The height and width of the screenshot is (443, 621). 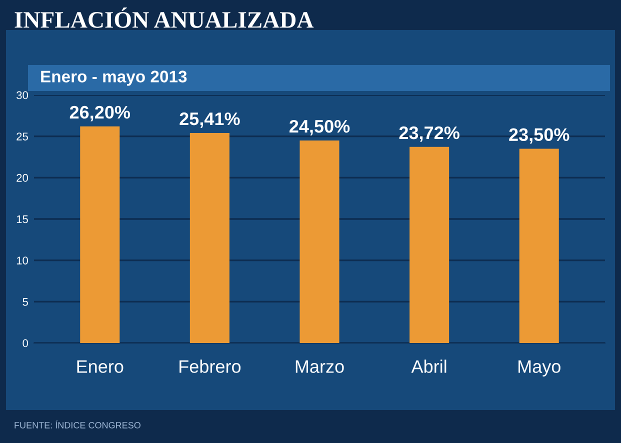 What do you see at coordinates (77, 424) in the screenshot?
I see `source-note: FUENTE: ÍNDICE CONGRESO` at bounding box center [77, 424].